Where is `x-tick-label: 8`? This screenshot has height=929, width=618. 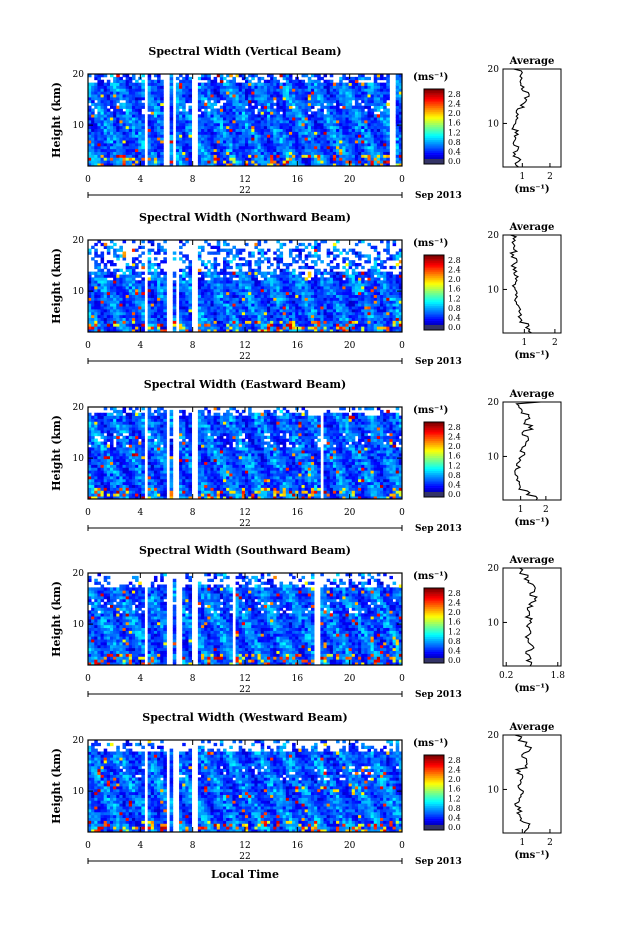 x-tick-label: 8 is located at coordinates (193, 679).